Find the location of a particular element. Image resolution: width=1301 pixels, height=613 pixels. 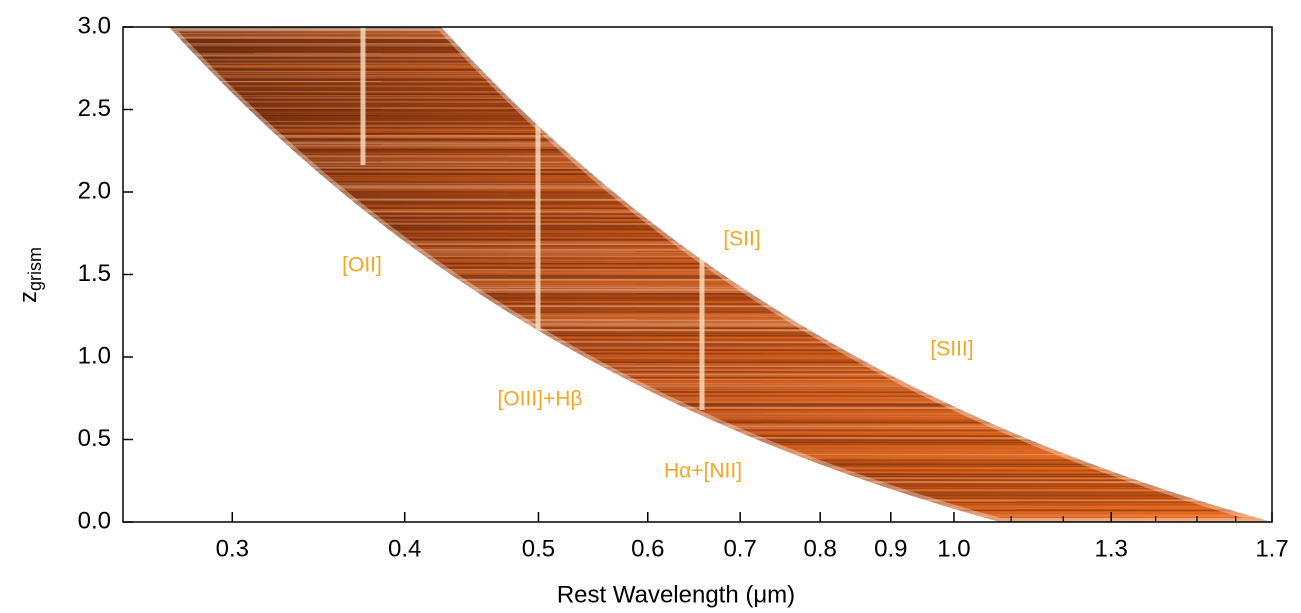

y-tick-label: 3.0 is located at coordinates (94, 25).